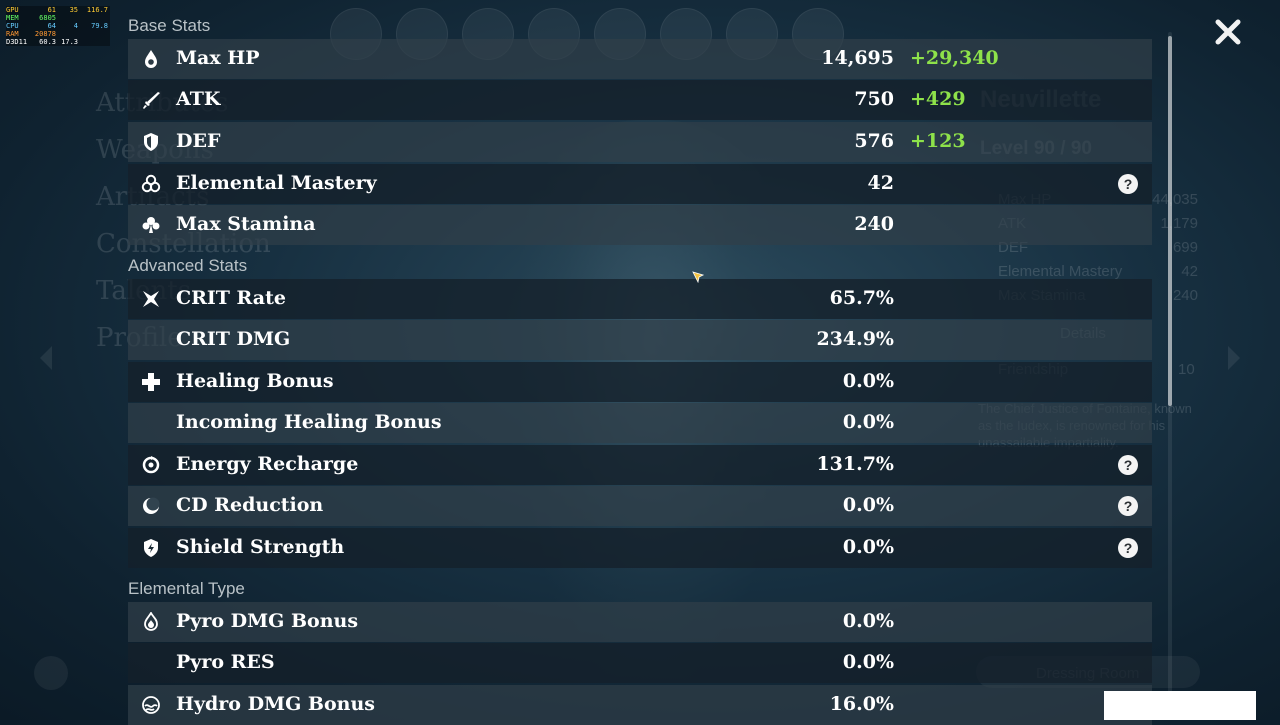  I want to click on stat-name: ATK, so click(198, 99).